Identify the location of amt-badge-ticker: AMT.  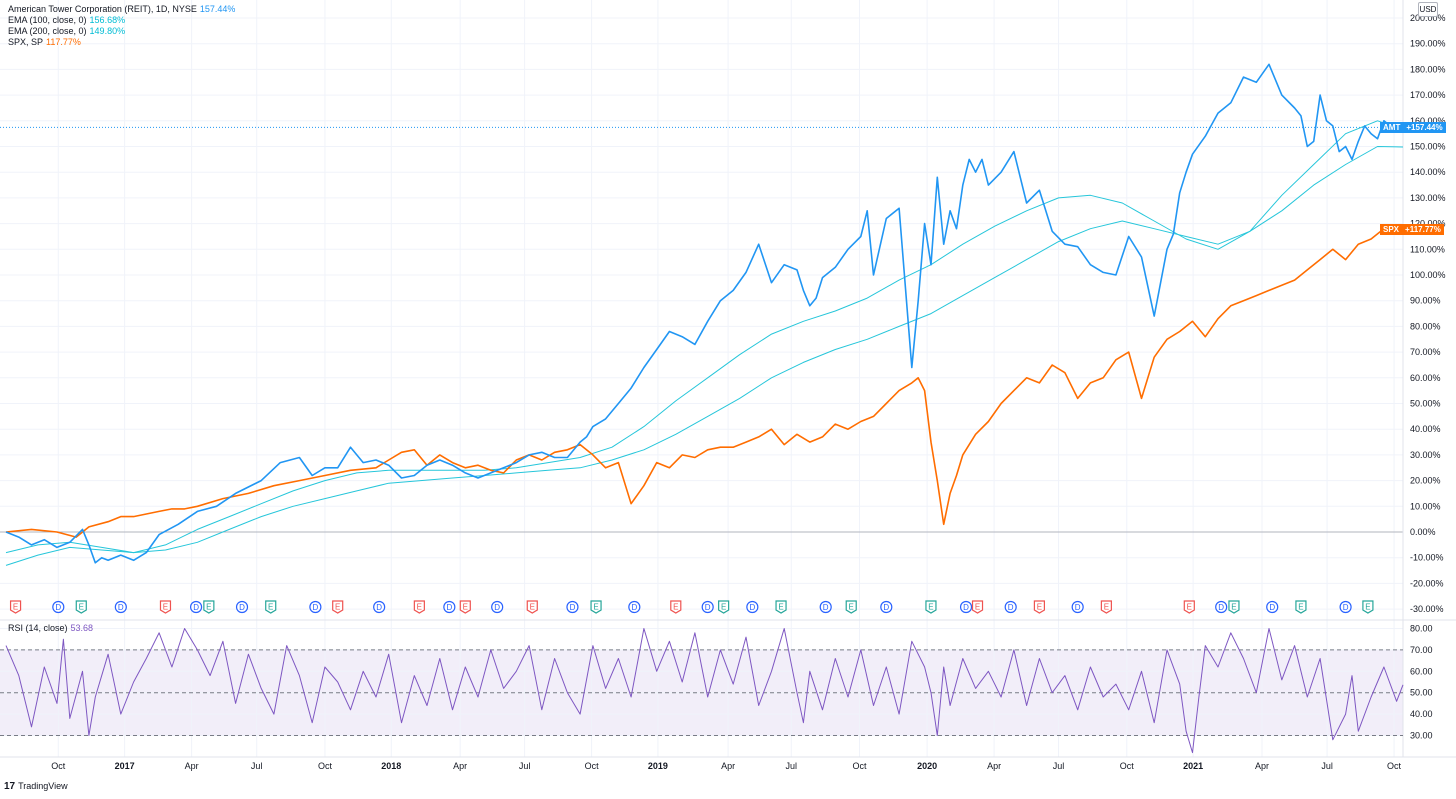
(1392, 127).